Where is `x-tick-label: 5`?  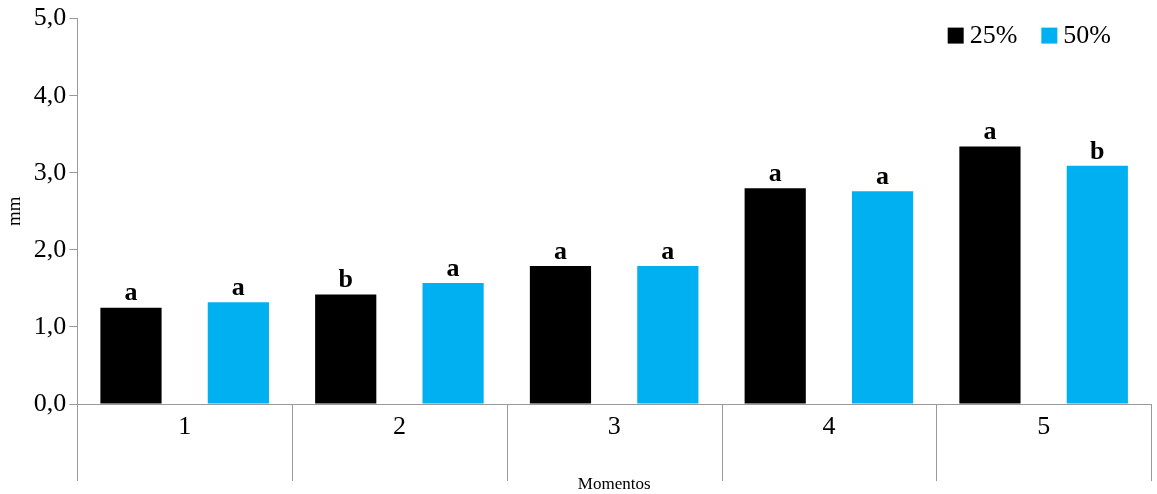 x-tick-label: 5 is located at coordinates (1044, 425).